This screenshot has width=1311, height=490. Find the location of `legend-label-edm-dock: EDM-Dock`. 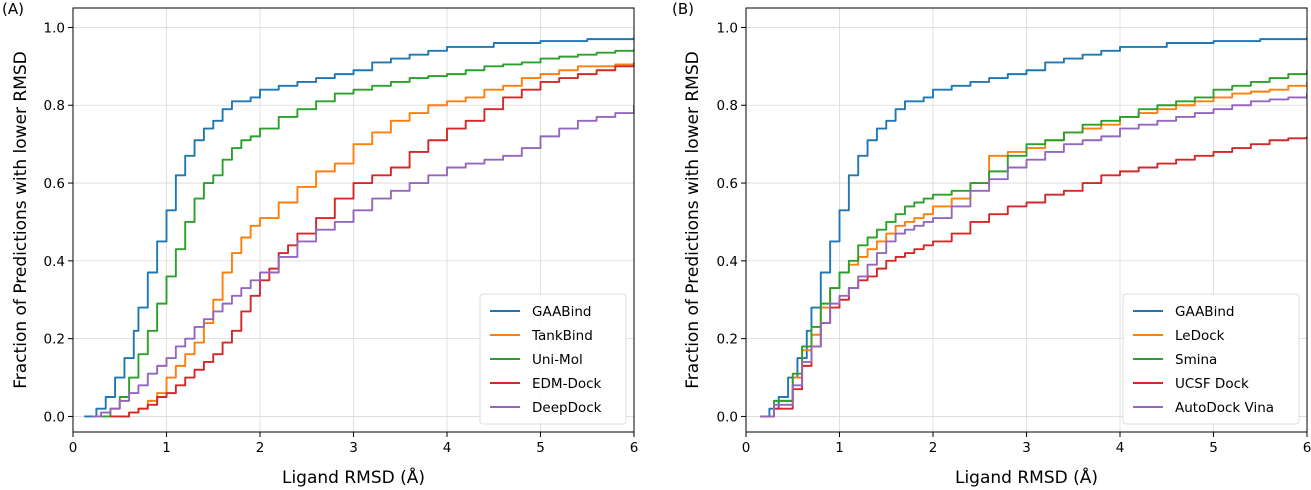

legend-label-edm-dock: EDM-Dock is located at coordinates (567, 384).